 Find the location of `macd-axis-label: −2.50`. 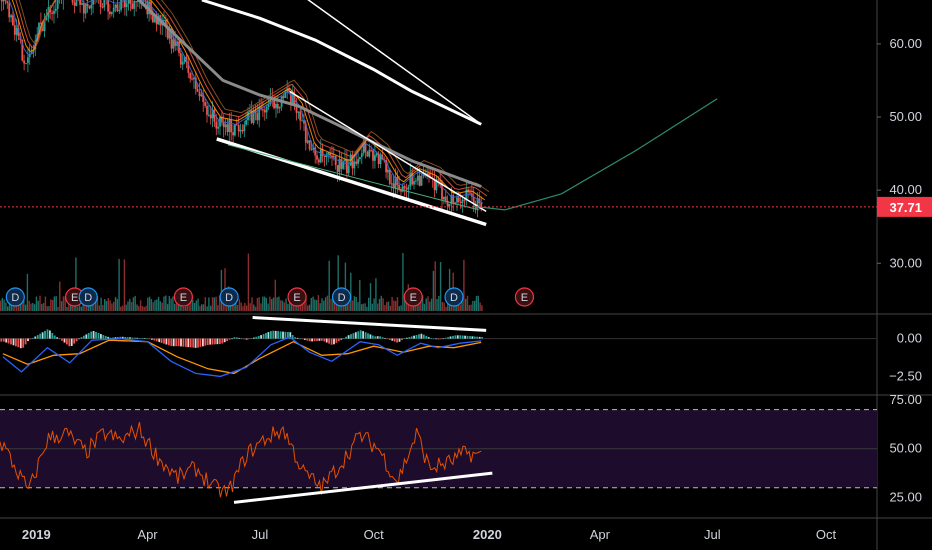

macd-axis-label: −2.50 is located at coordinates (905, 375).